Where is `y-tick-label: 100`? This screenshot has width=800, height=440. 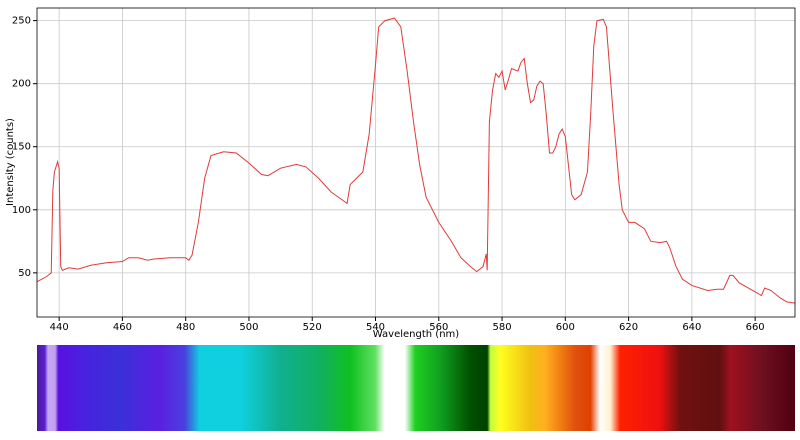
y-tick-label: 100 is located at coordinates (21, 210).